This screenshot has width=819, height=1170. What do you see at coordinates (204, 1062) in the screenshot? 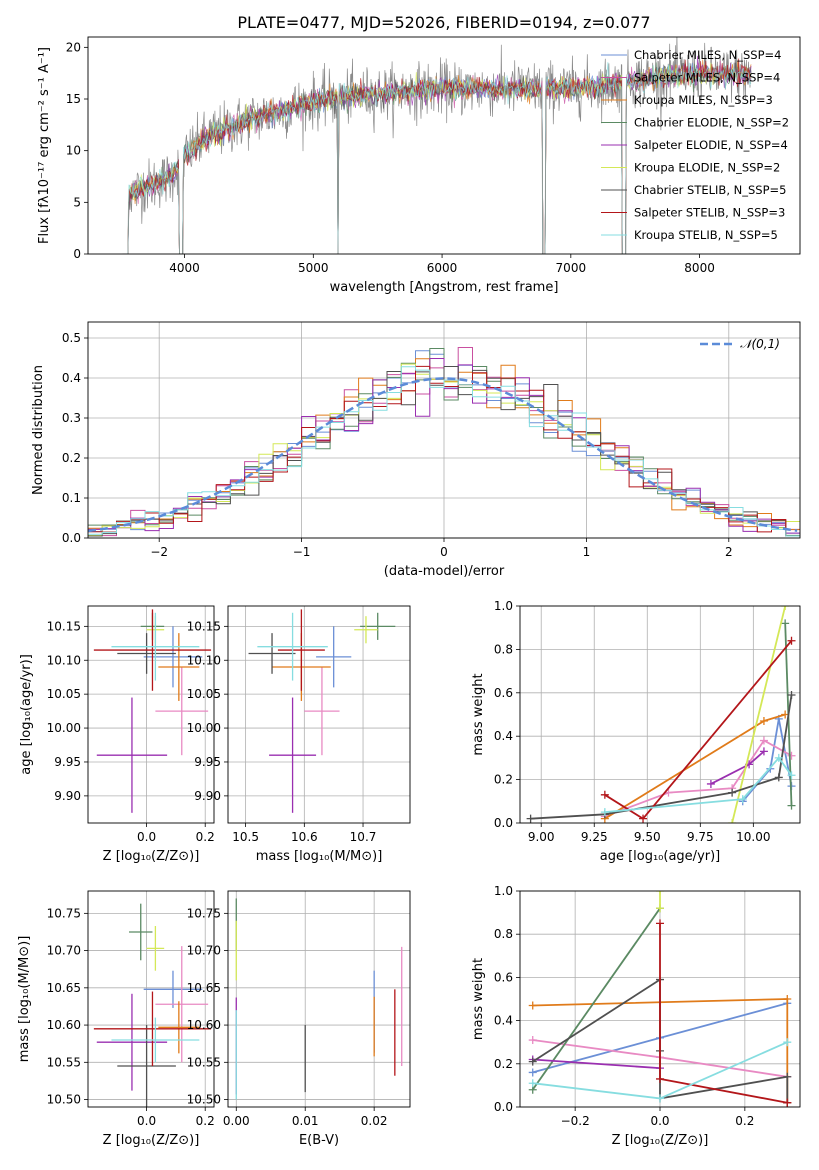
I see `y-tick-label: 10.55` at bounding box center [204, 1062].